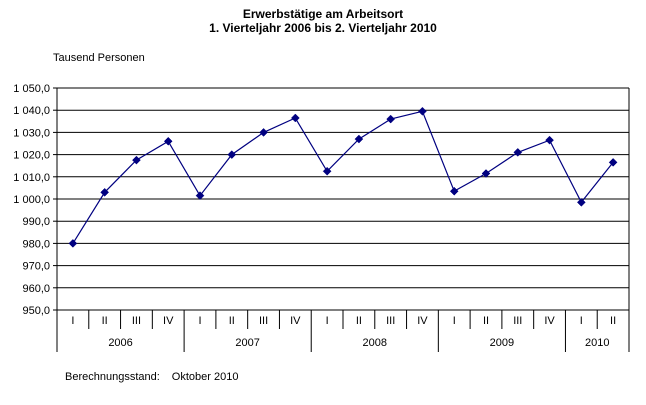 The width and height of the screenshot is (646, 405). What do you see at coordinates (375, 343) in the screenshot?
I see `x-tick-label-year: 2008` at bounding box center [375, 343].